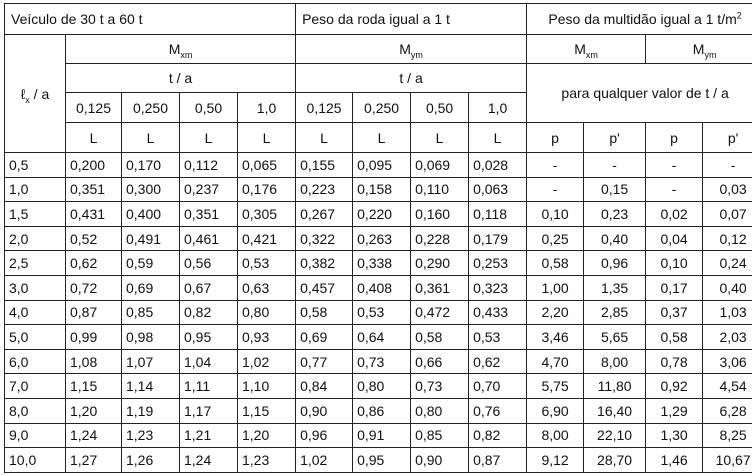 The image size is (752, 476). Describe the element at coordinates (498, 411) in the screenshot. I see `coefficient-cell: 0,76` at that location.